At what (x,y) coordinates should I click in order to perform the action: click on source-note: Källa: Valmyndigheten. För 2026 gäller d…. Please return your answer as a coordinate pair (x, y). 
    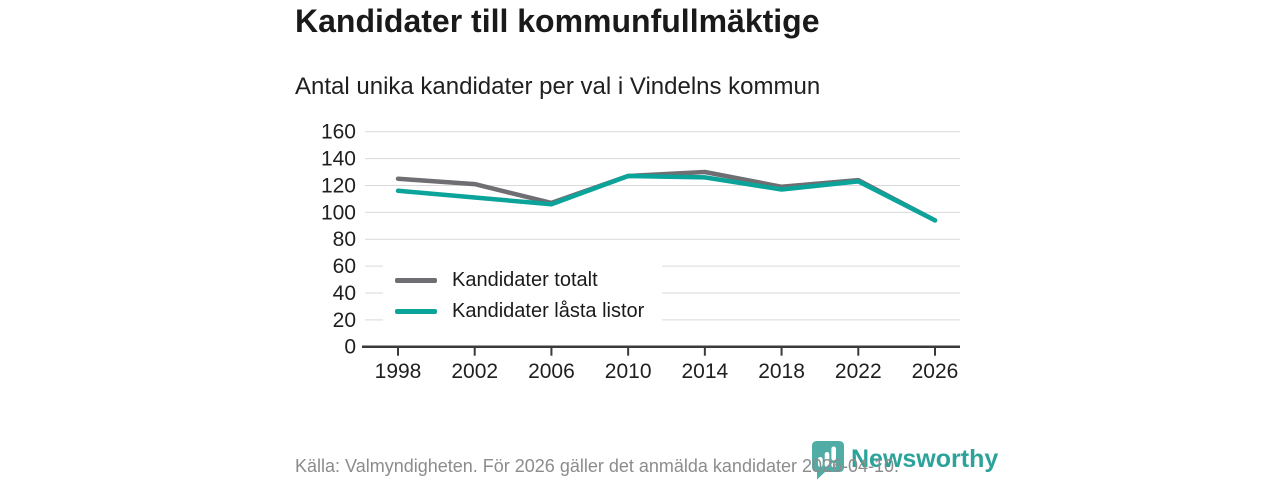
    Looking at the image, I should click on (597, 466).